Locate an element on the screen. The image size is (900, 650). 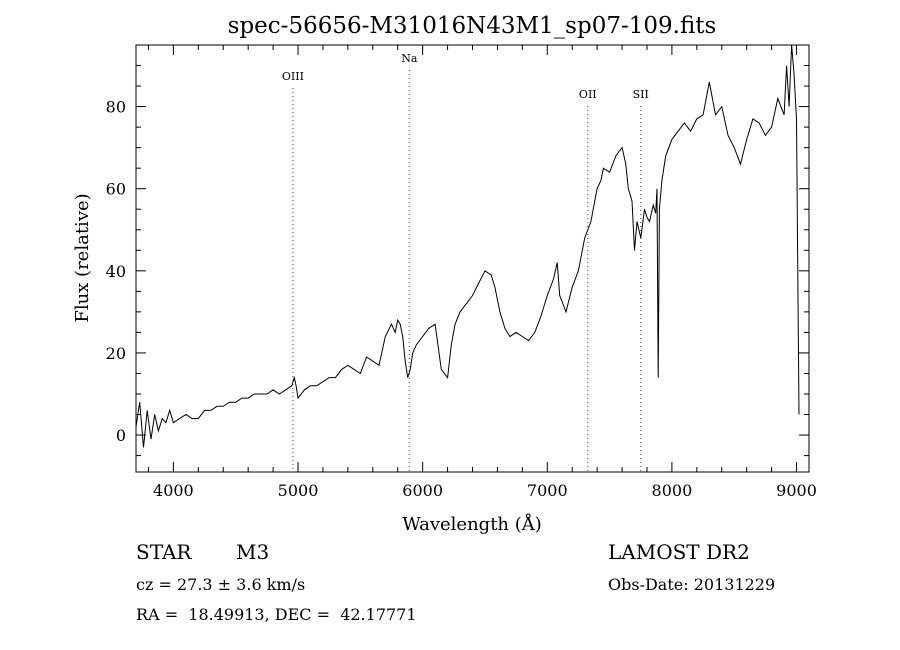
annotation-label: OII is located at coordinates (588, 94).